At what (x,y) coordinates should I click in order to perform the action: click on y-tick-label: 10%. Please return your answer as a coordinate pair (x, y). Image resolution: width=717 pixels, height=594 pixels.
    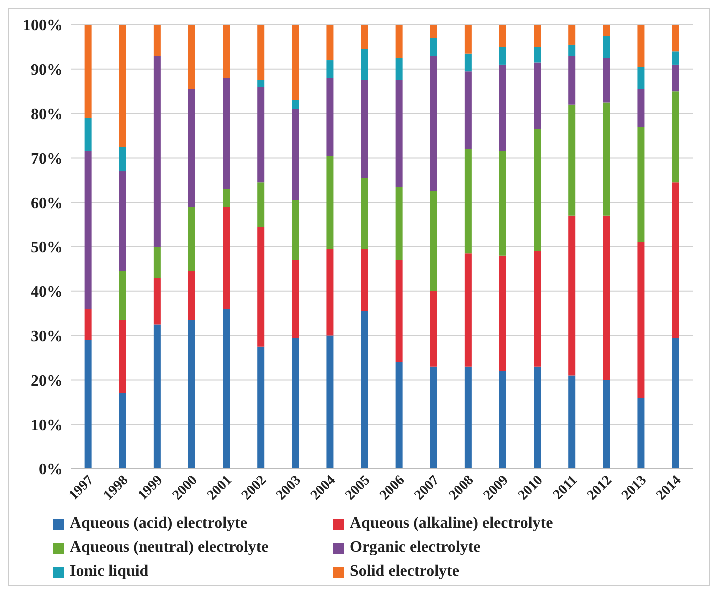
    Looking at the image, I should click on (47, 425).